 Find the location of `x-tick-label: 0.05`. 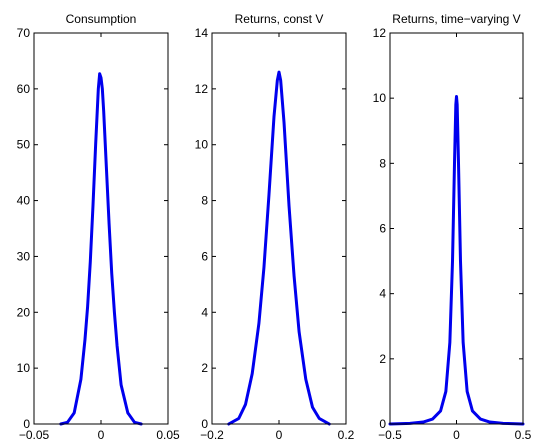

x-tick-label: 0.05 is located at coordinates (168, 435).